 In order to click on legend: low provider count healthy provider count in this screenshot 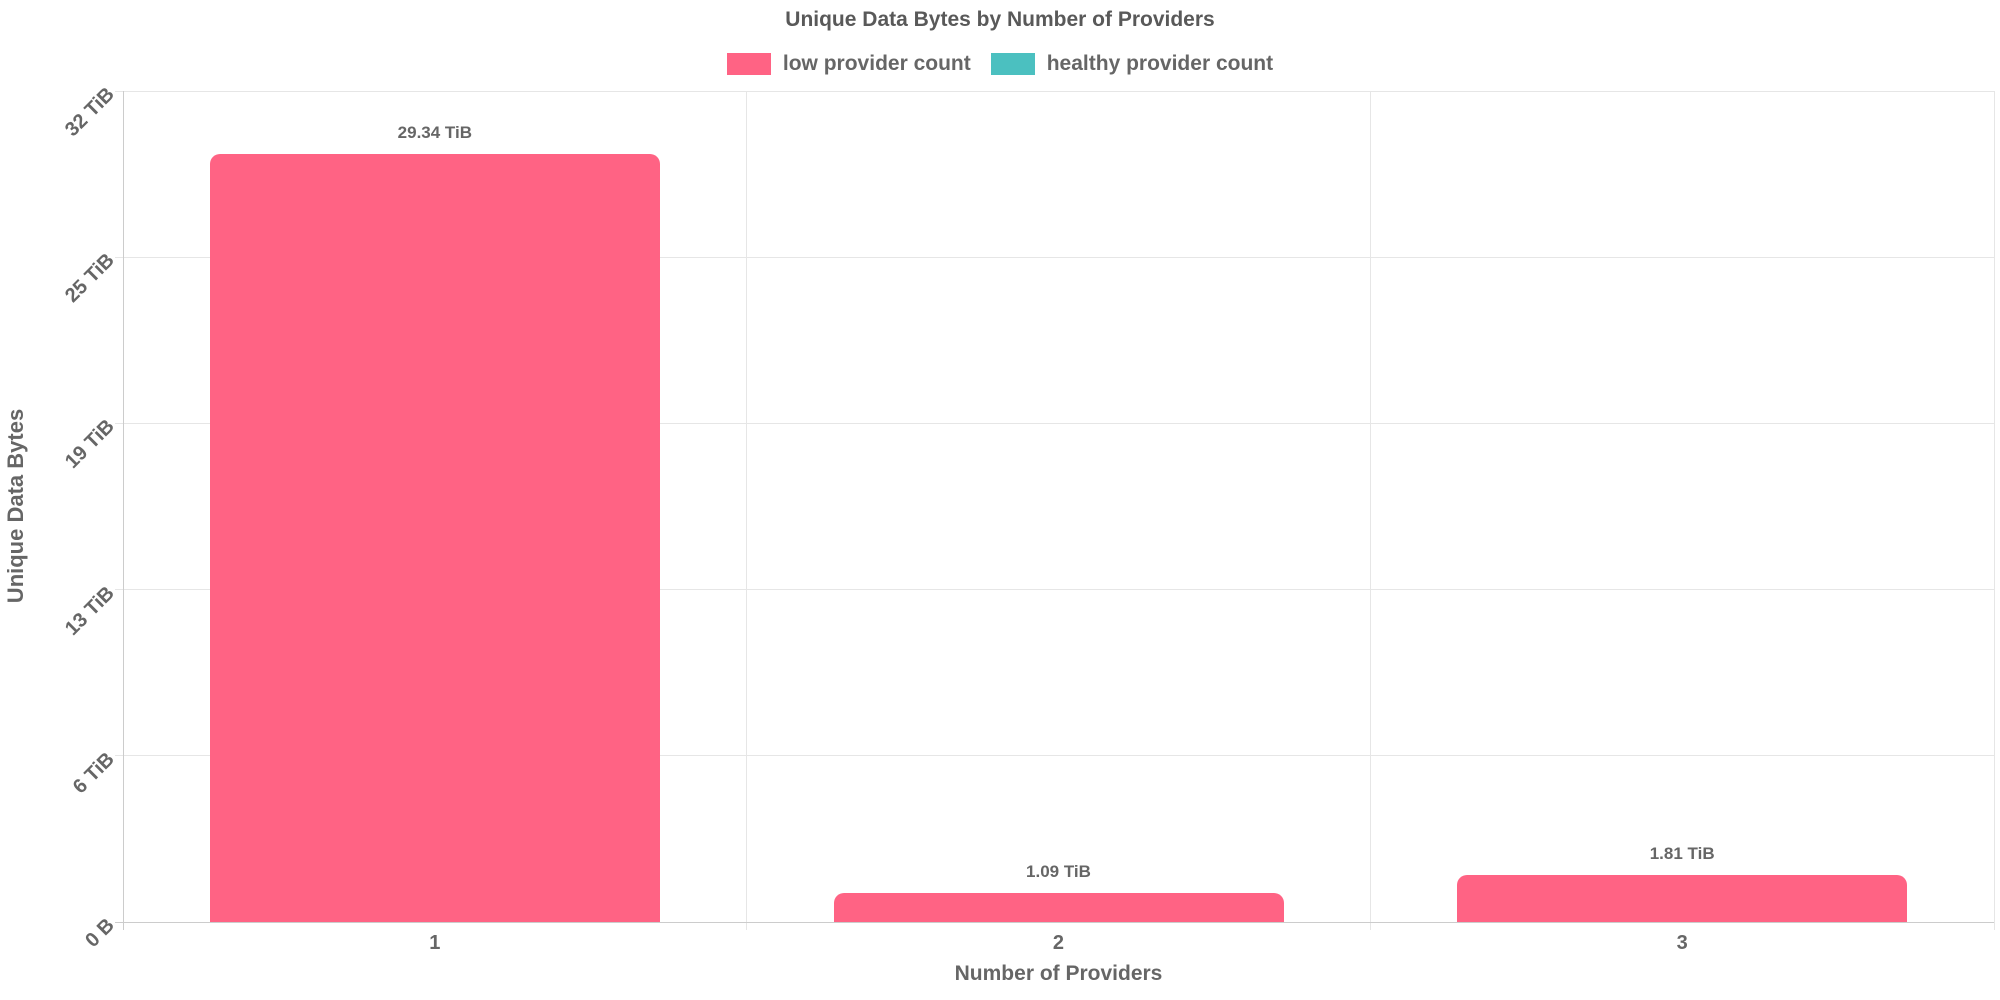, I will do `click(1000, 64)`.